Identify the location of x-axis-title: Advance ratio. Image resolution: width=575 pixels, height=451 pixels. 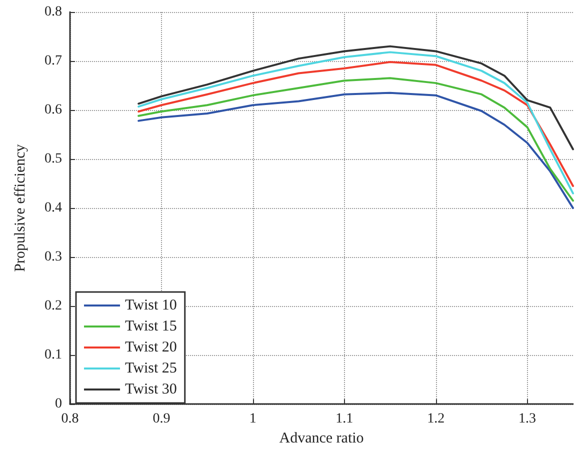
(321, 438).